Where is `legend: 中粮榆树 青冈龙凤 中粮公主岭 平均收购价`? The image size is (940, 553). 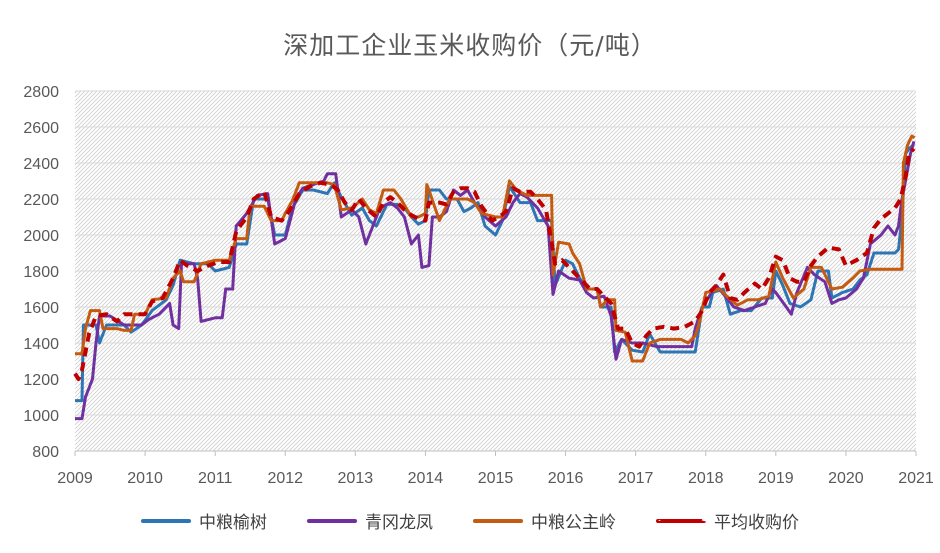
legend: 中粮榆树 青冈龙凤 中粮公主岭 平均收购价 is located at coordinates (470, 520).